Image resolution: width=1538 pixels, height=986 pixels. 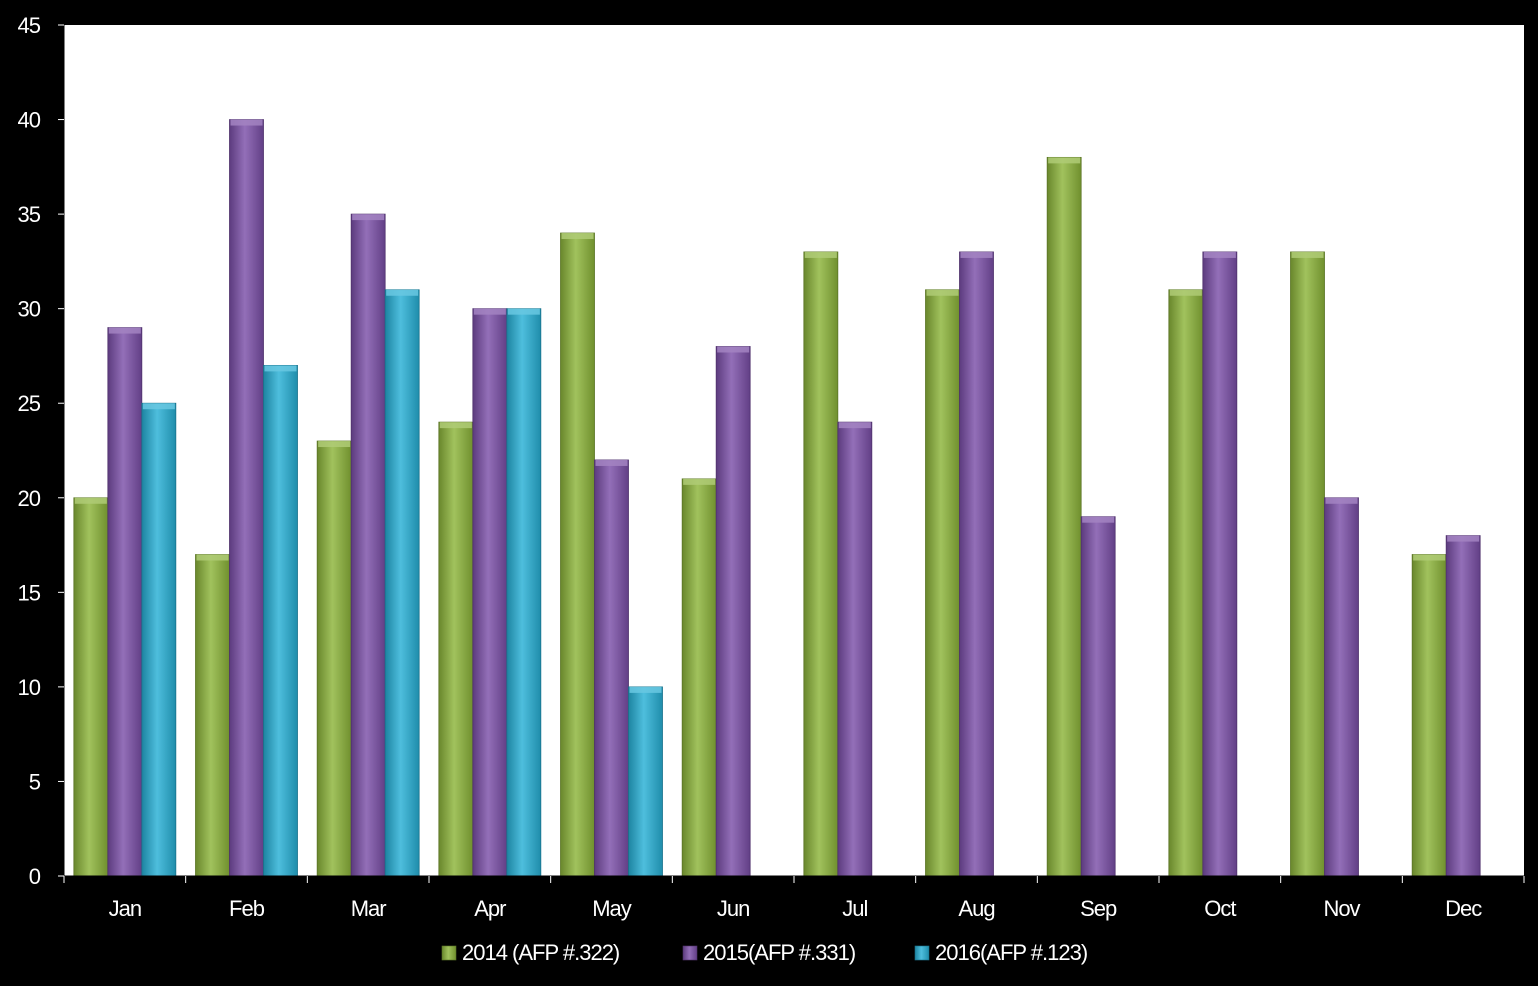 What do you see at coordinates (1341, 908) in the screenshot?
I see `x-tick-label: Nov` at bounding box center [1341, 908].